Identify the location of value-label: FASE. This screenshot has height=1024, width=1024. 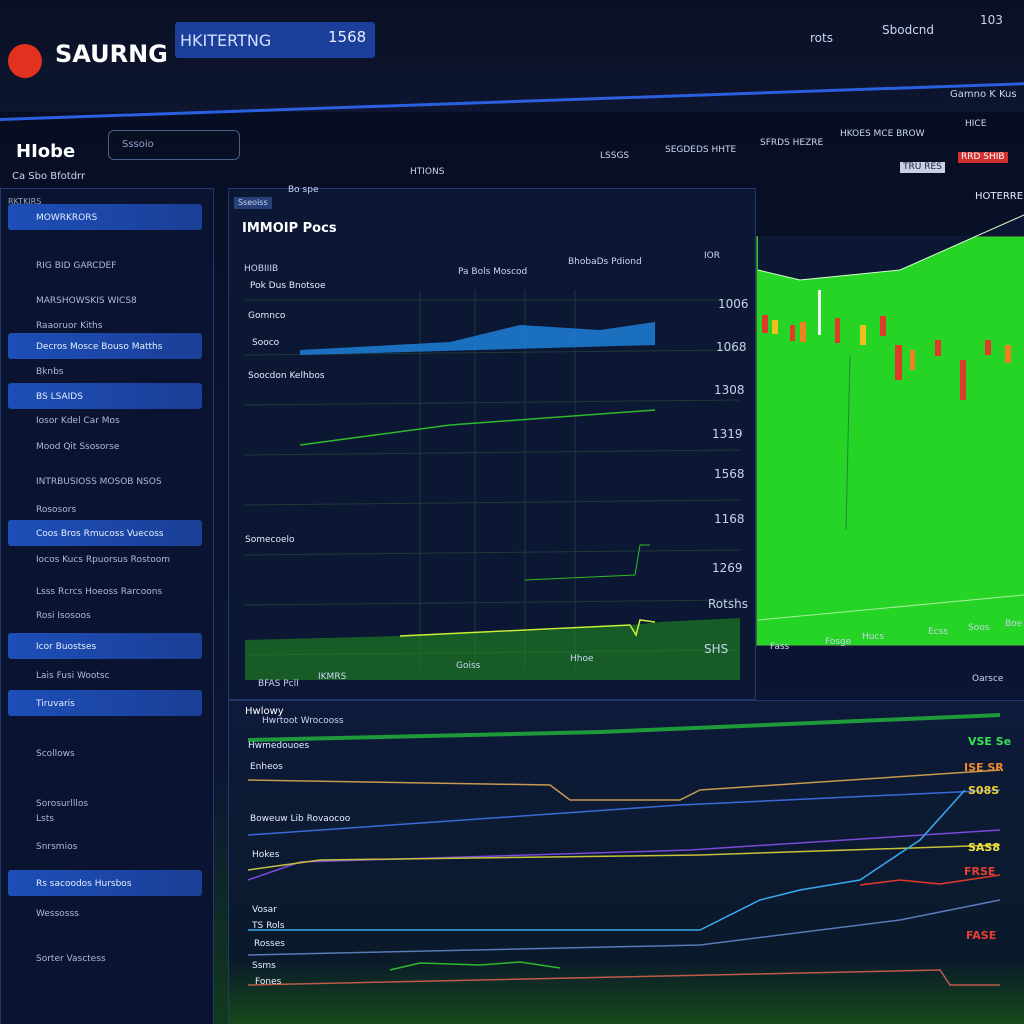
(981, 935).